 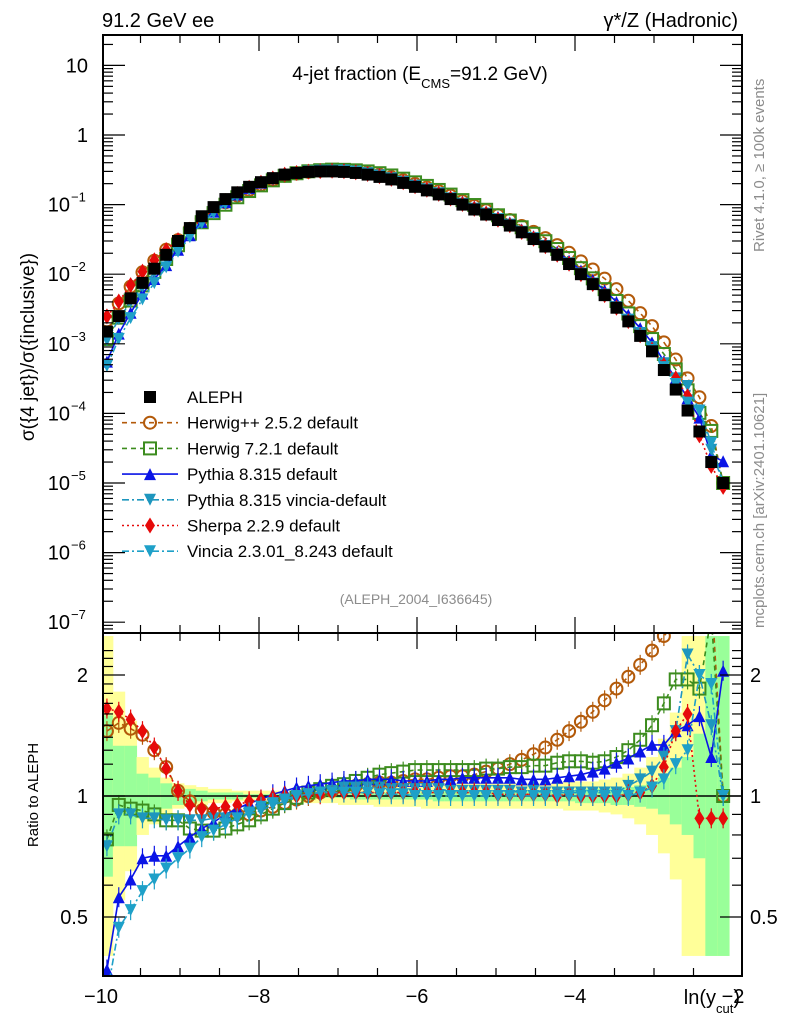 What do you see at coordinates (254, 500) in the screenshot?
I see `legend-item-pythia-8-315-vincia-default: Pythia 8.315 vincia-default` at bounding box center [254, 500].